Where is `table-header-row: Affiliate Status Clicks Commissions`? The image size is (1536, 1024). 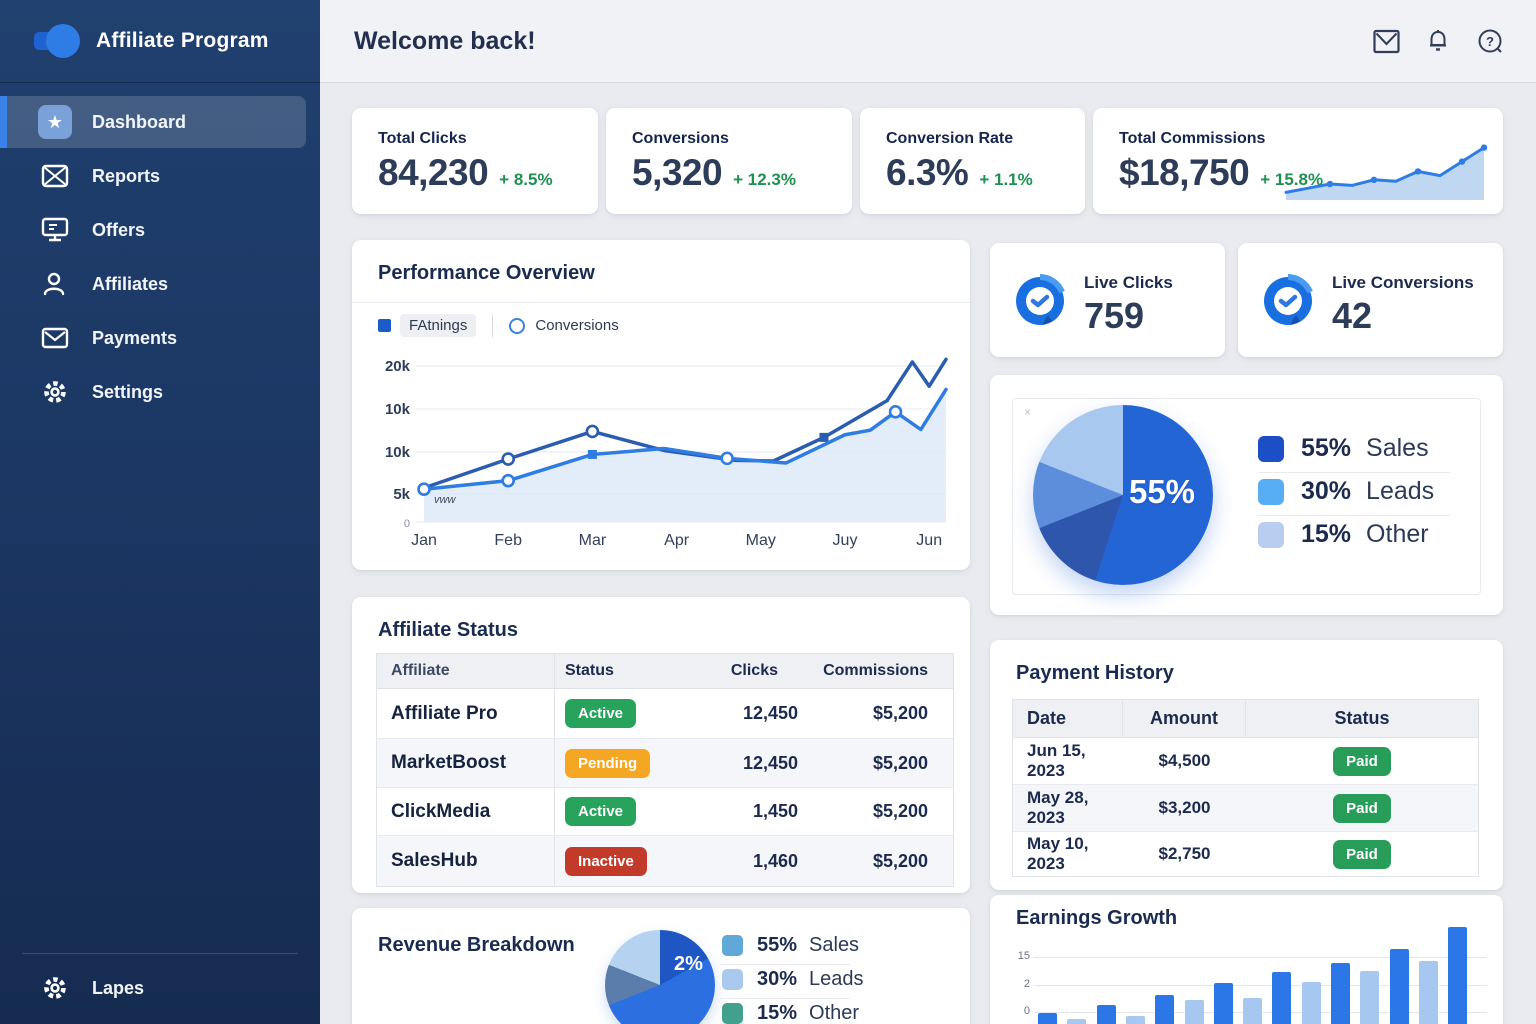 table-header-row: Affiliate Status Clicks Commissions is located at coordinates (665, 671).